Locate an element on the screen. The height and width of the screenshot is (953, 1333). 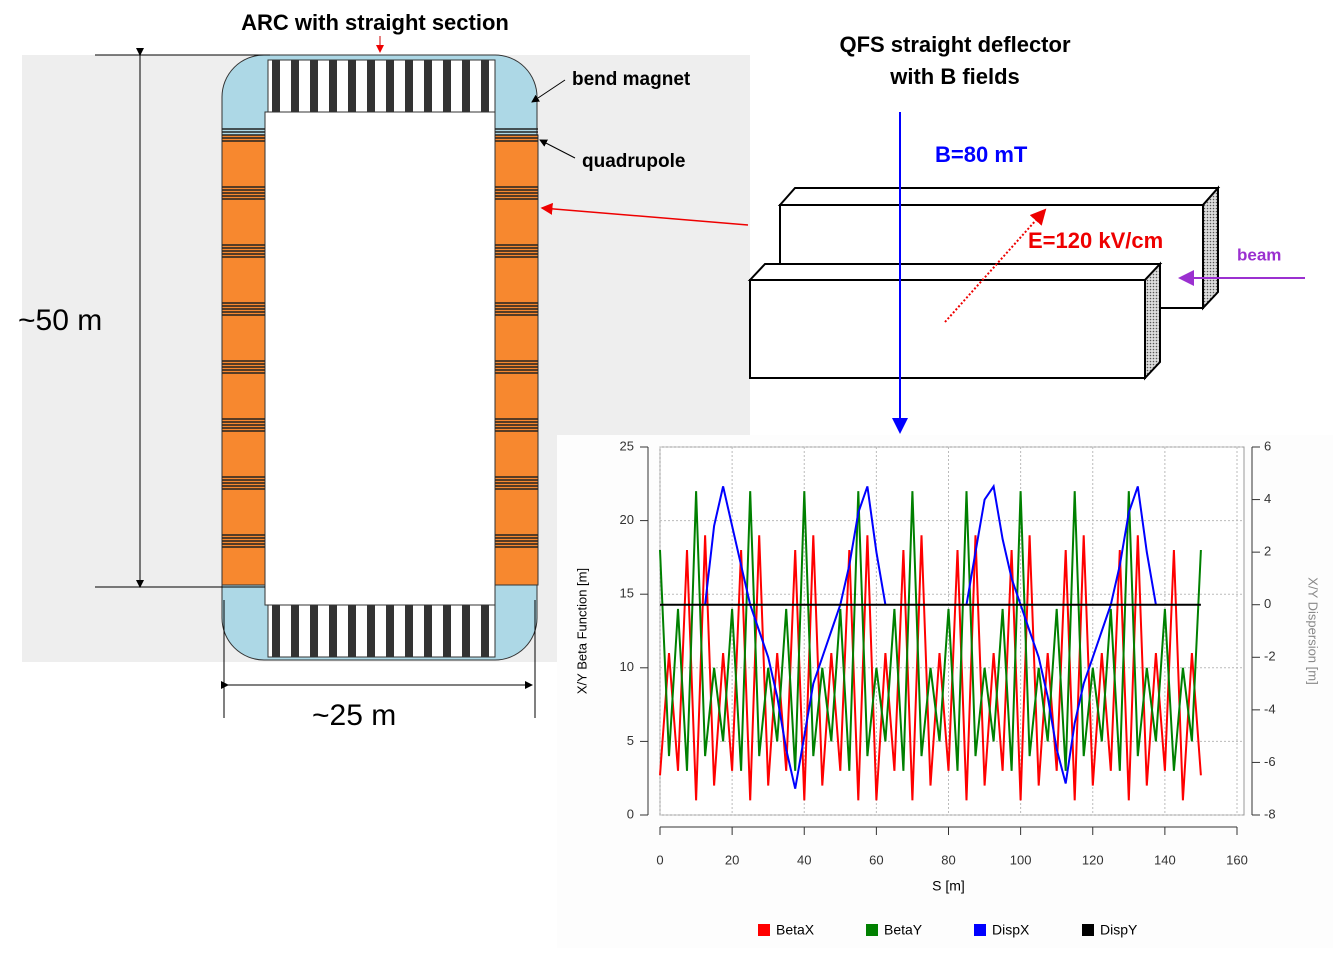
deflector-title: with B fields is located at coordinates (954, 76).